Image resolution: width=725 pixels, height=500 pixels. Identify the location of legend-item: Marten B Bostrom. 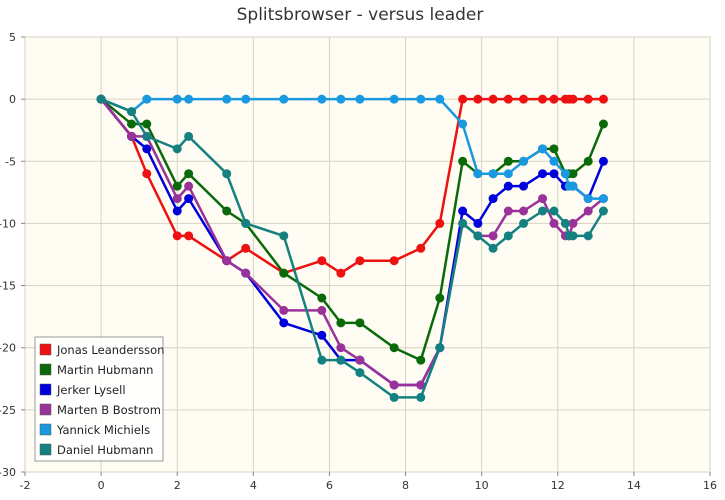
(100, 410).